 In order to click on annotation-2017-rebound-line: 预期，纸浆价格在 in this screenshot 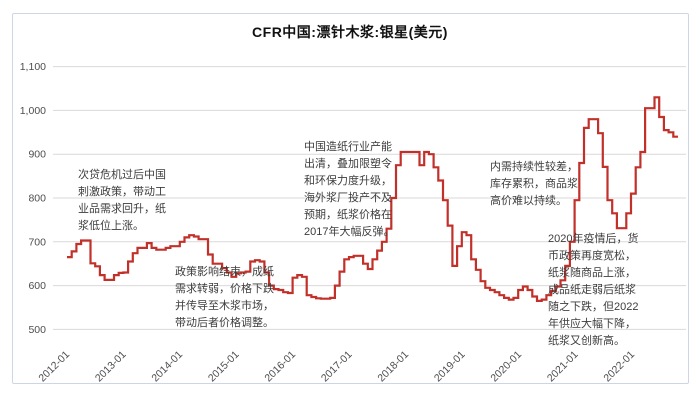, I will do `click(348, 215)`.